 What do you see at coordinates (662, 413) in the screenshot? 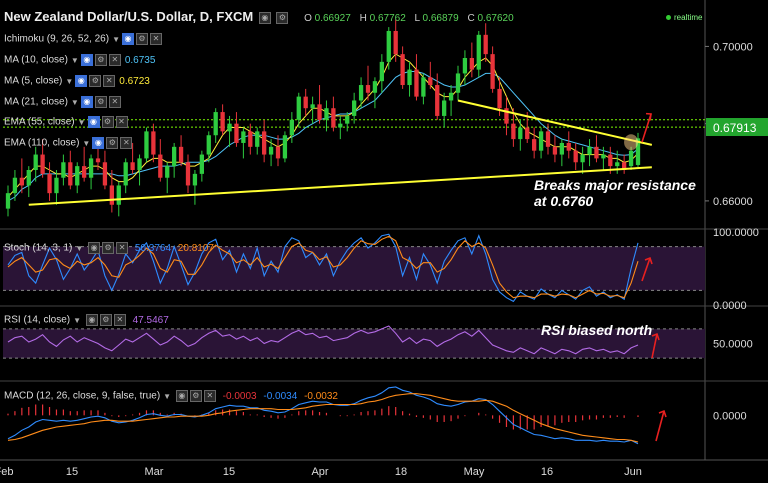
I see `macd-arrow-head` at bounding box center [662, 413].